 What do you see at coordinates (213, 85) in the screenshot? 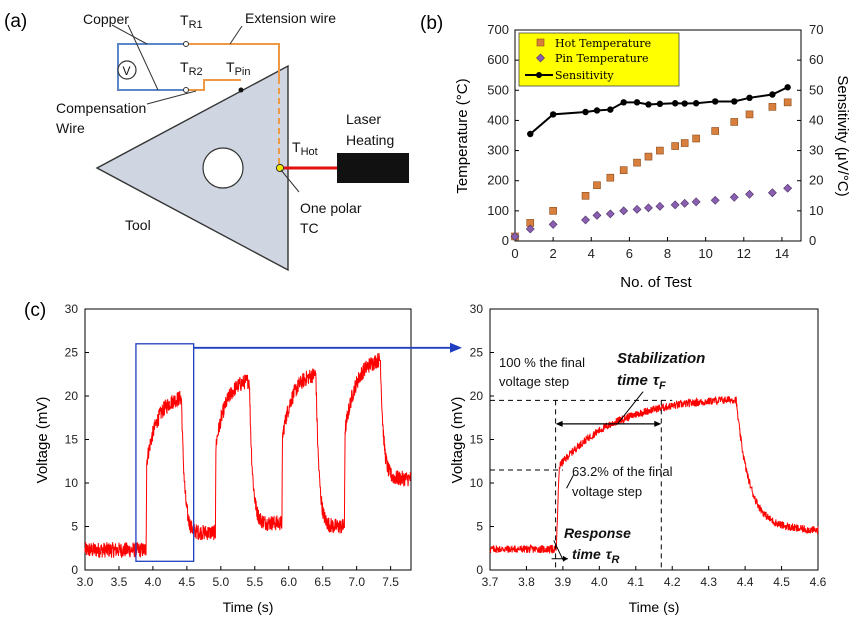
I see `compensation-wire-line` at bounding box center [213, 85].